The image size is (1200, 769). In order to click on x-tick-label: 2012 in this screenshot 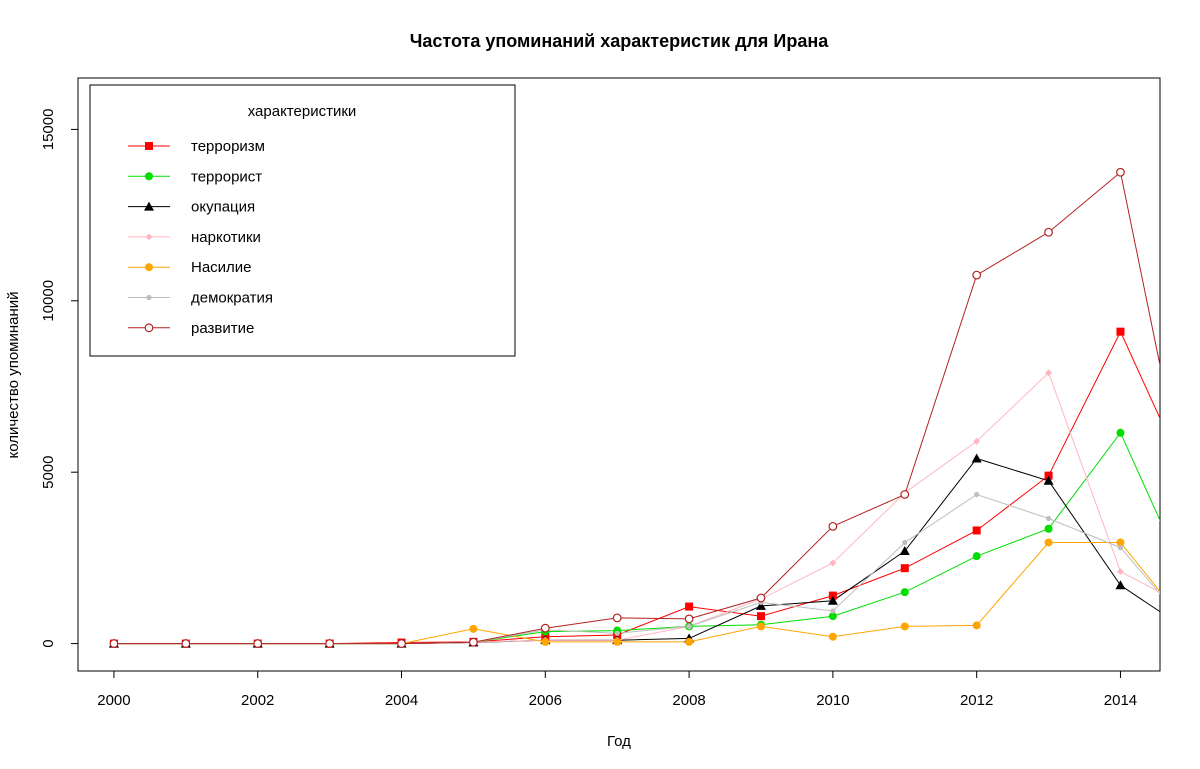, I will do `click(976, 700)`.